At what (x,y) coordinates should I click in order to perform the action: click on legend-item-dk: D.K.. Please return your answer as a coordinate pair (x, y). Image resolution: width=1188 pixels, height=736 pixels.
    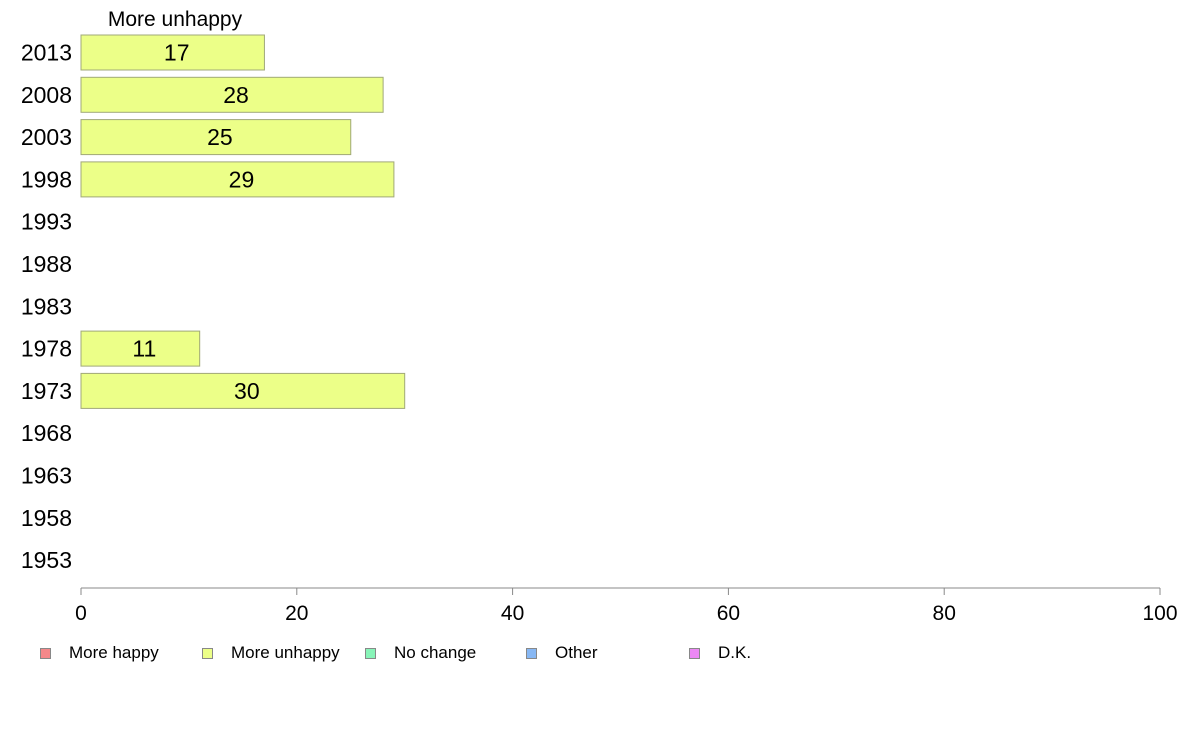
    Looking at the image, I should click on (720, 653).